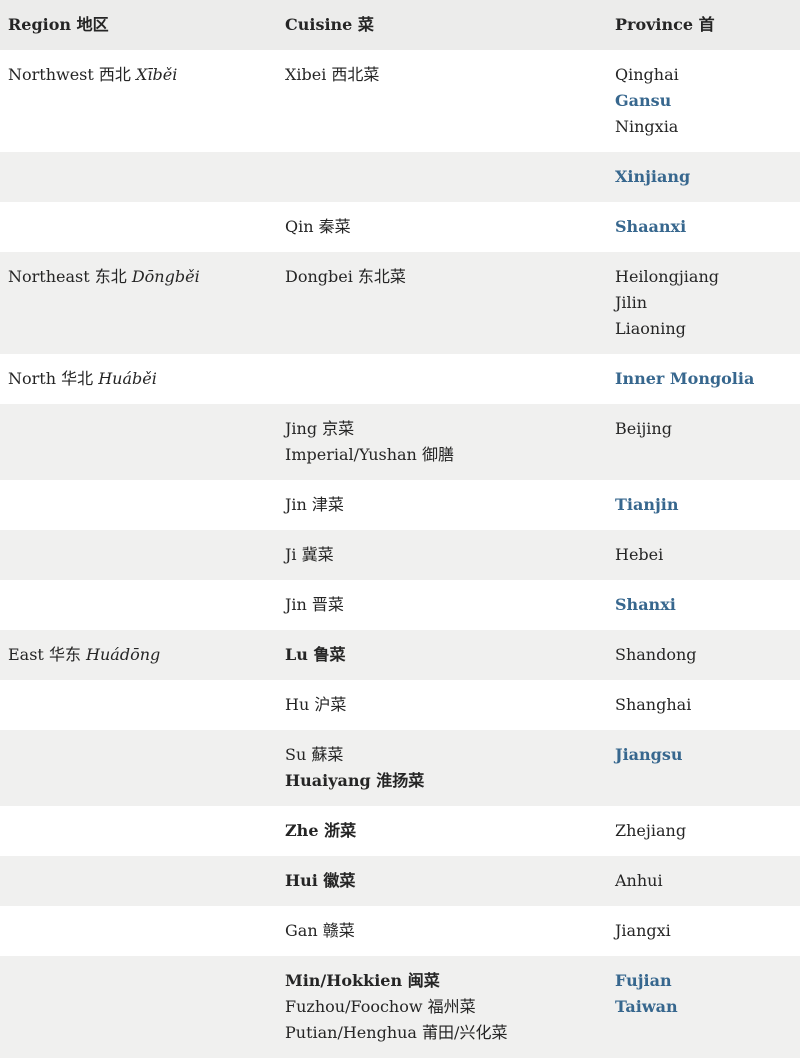 This screenshot has width=800, height=1058. I want to click on province-cell: Qinghai Gansu Ningxia, so click(703, 101).